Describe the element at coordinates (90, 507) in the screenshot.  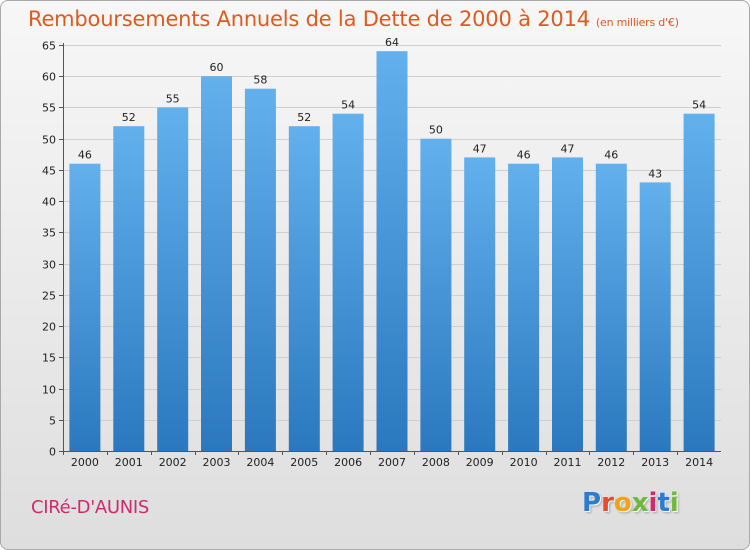
I see `commune-name: CIRé-D'AUNIS` at that location.